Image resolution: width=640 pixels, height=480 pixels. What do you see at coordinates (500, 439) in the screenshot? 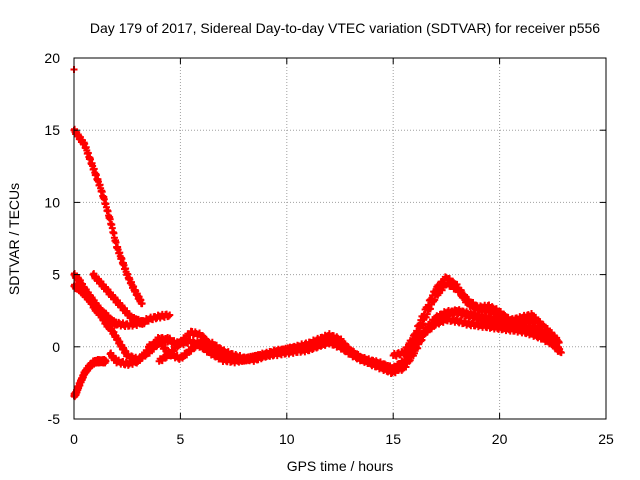
I see `x-tick-label: 20` at bounding box center [500, 439].